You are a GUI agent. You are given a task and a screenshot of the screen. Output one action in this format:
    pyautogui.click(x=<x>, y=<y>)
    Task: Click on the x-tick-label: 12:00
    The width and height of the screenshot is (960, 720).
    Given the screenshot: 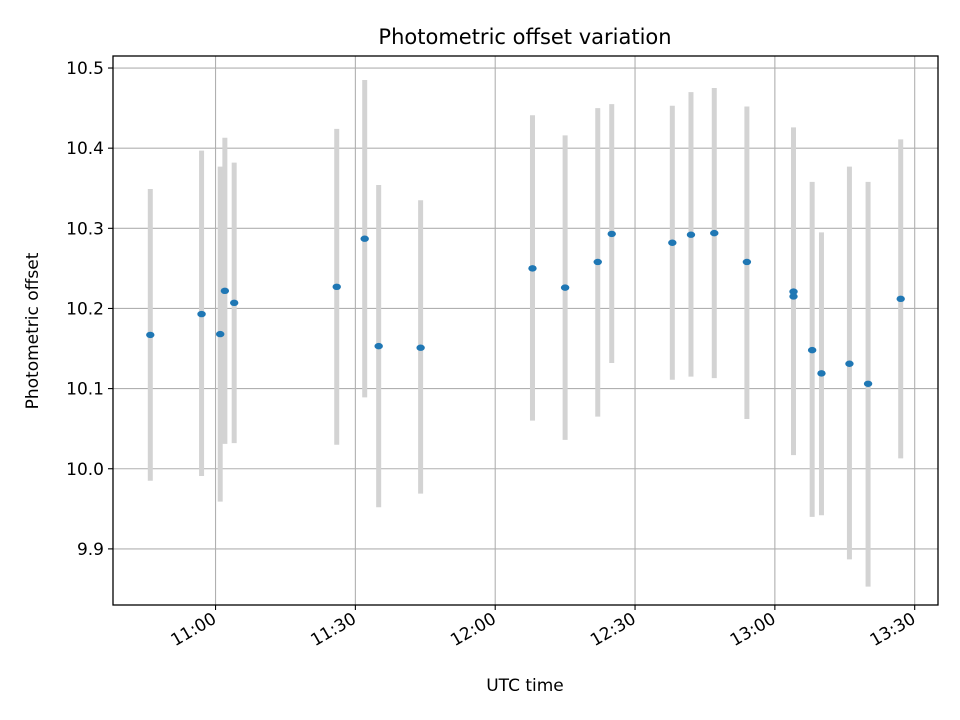 What is the action you would take?
    pyautogui.click(x=473, y=630)
    